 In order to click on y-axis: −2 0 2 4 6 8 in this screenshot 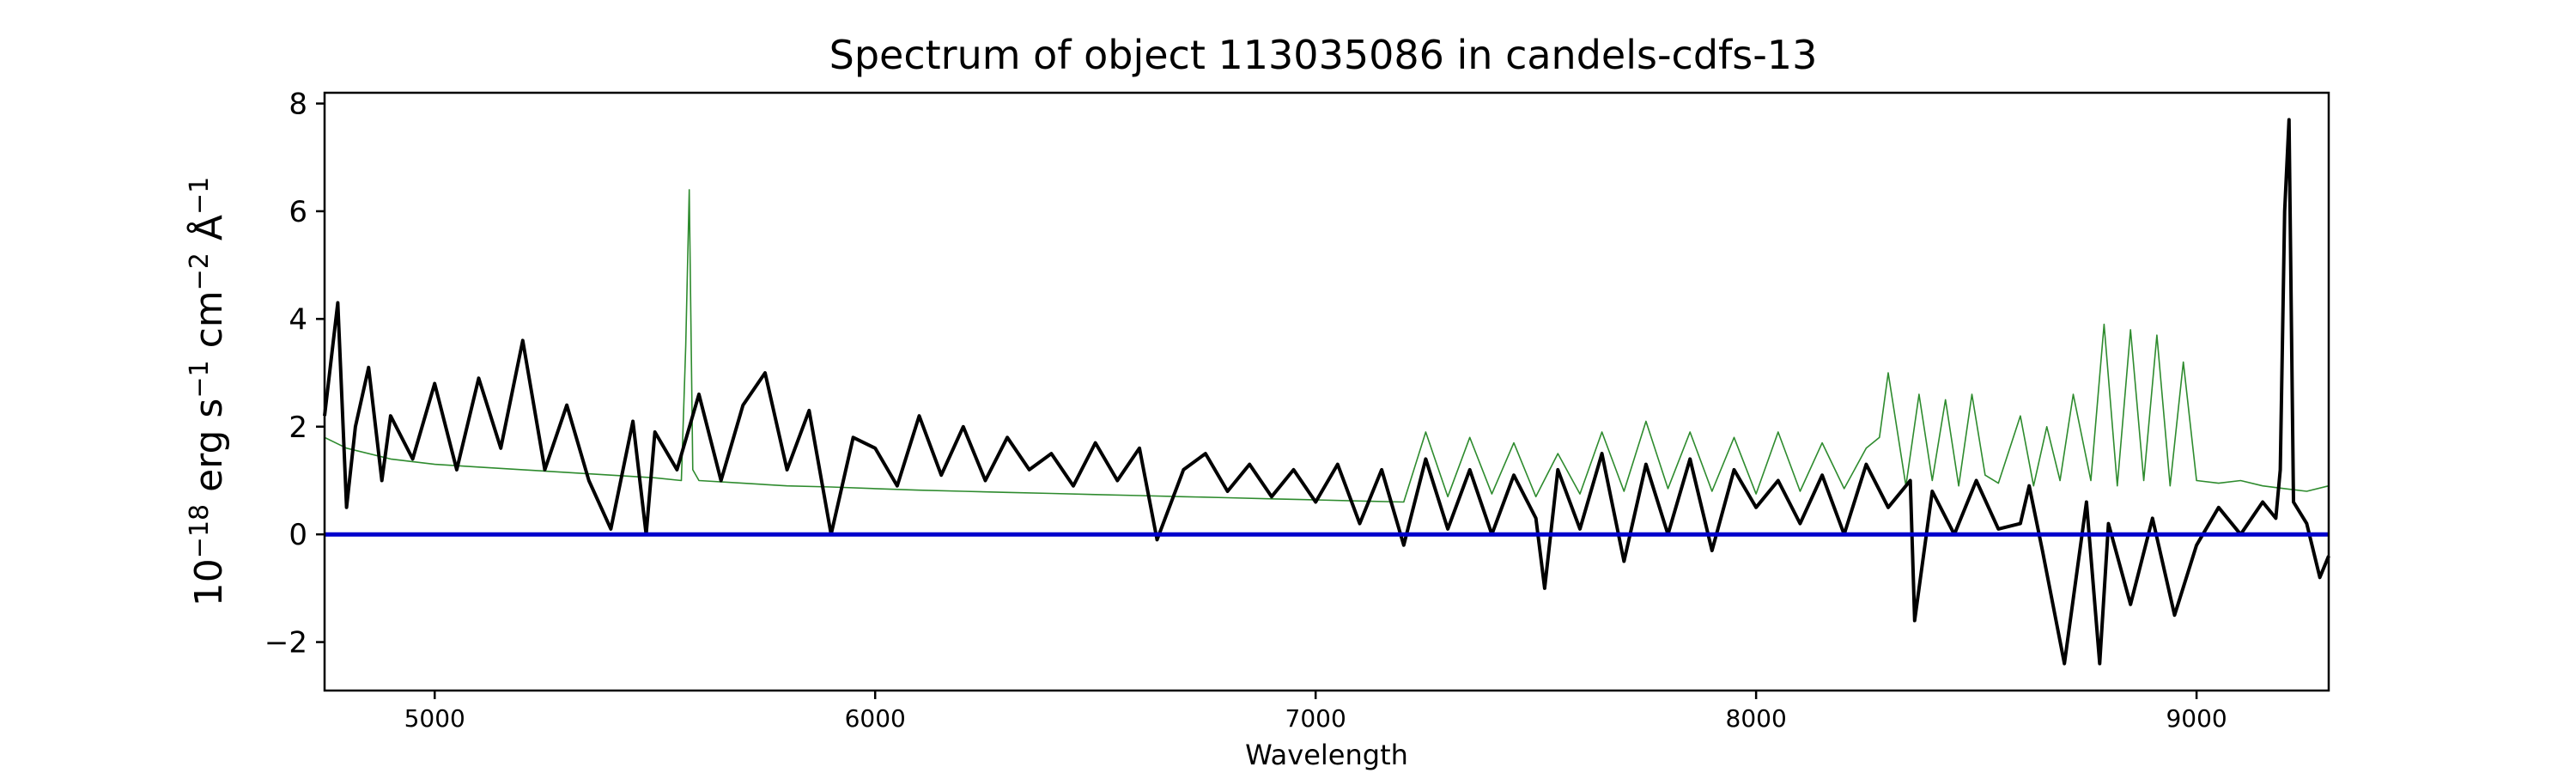, I will do `click(294, 374)`.